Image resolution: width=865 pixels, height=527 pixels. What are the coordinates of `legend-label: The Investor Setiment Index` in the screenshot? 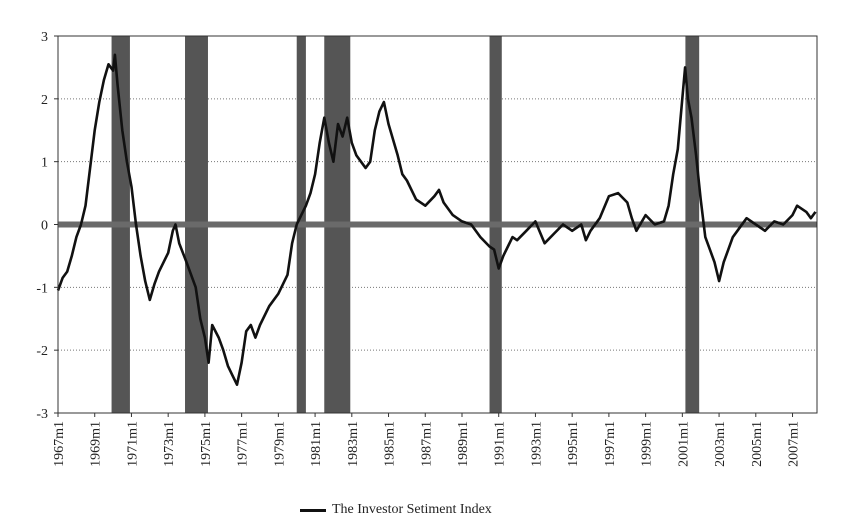 It's located at (412, 509).